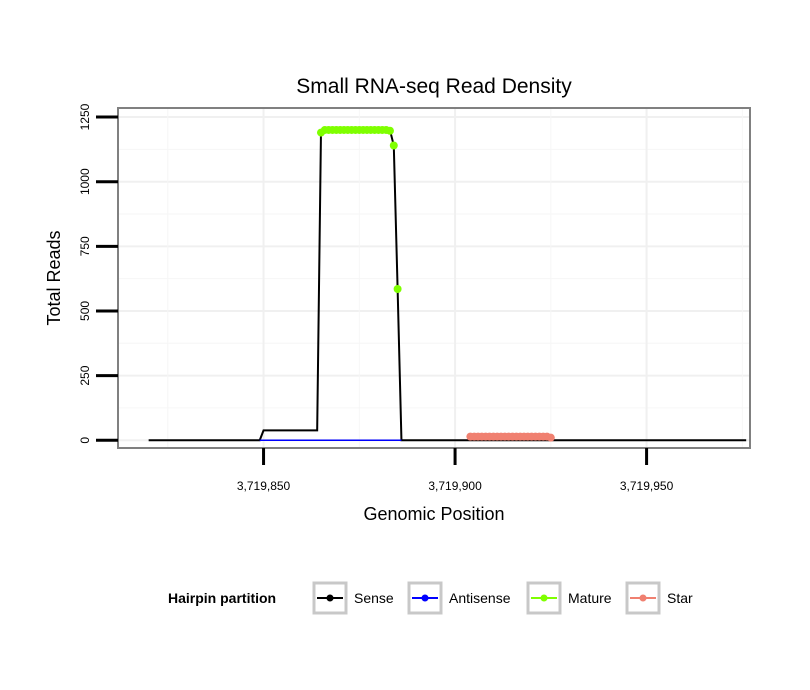  What do you see at coordinates (54, 277) in the screenshot?
I see `y-axis-title: Total Reads` at bounding box center [54, 277].